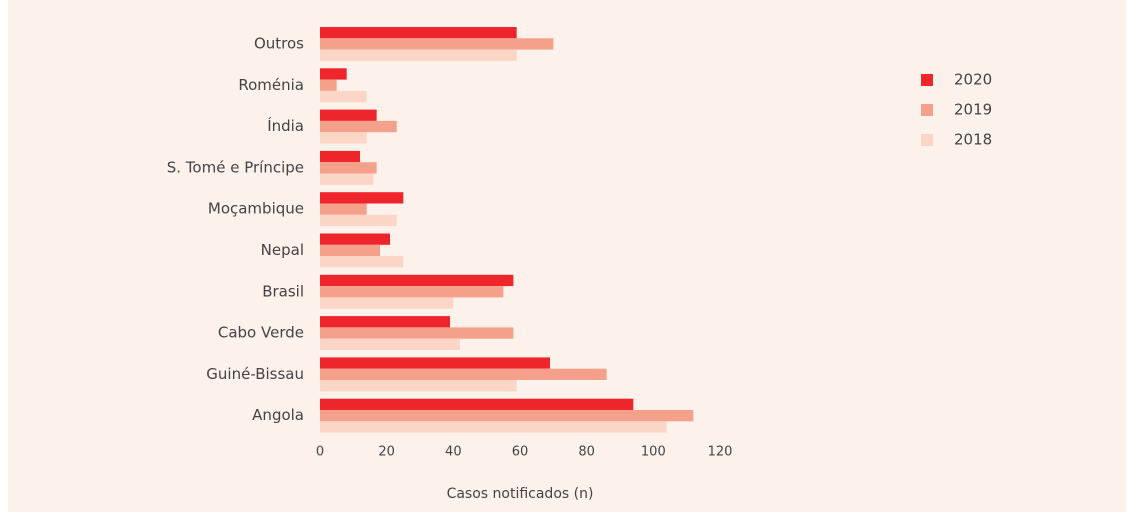  Describe the element at coordinates (255, 374) in the screenshot. I see `y-tick-label: Guiné-Bissau` at that location.